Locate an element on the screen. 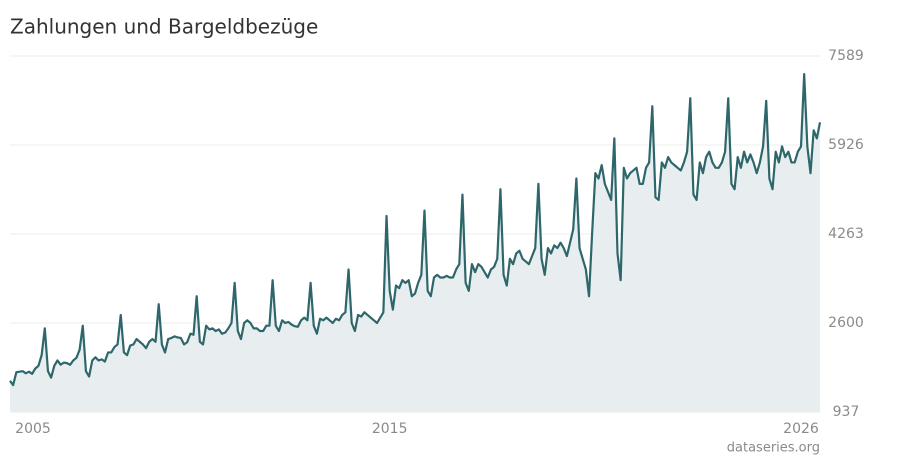  x-tick-label: 2005 is located at coordinates (33, 429).